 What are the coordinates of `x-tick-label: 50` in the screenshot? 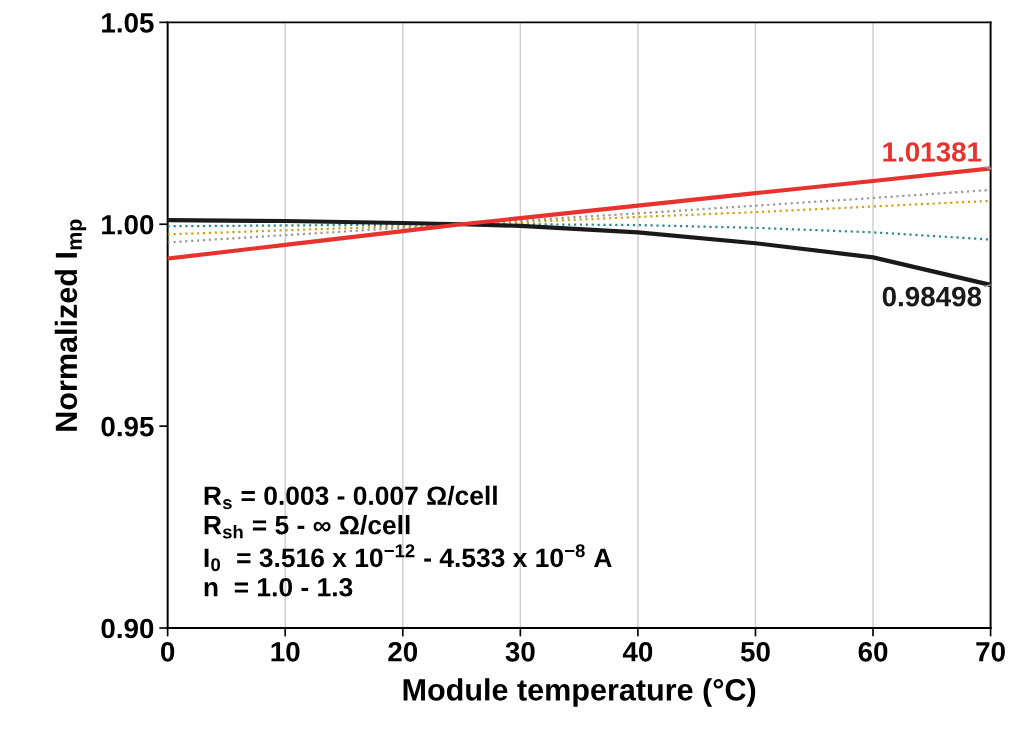 It's located at (755, 651).